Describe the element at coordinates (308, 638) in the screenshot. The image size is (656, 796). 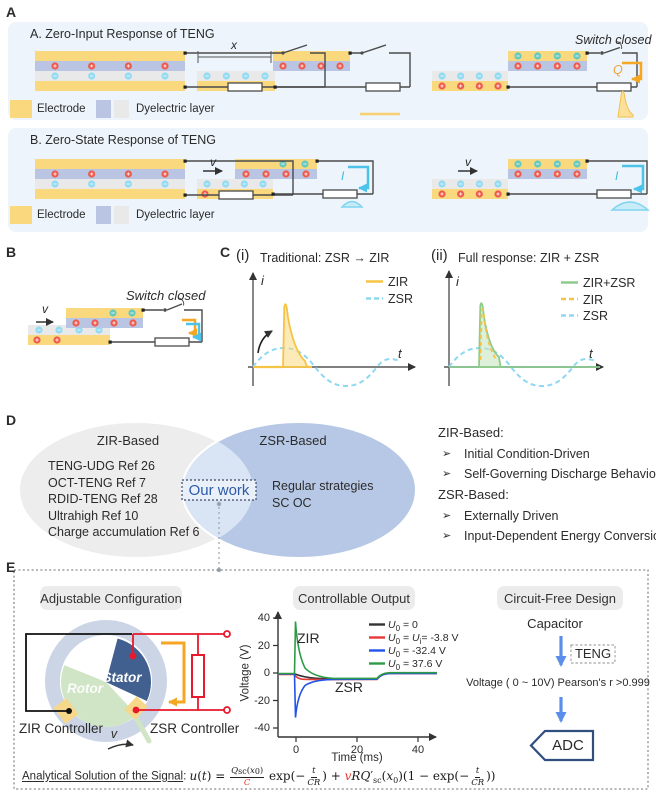
I see `zir-annotation: ZIR` at that location.